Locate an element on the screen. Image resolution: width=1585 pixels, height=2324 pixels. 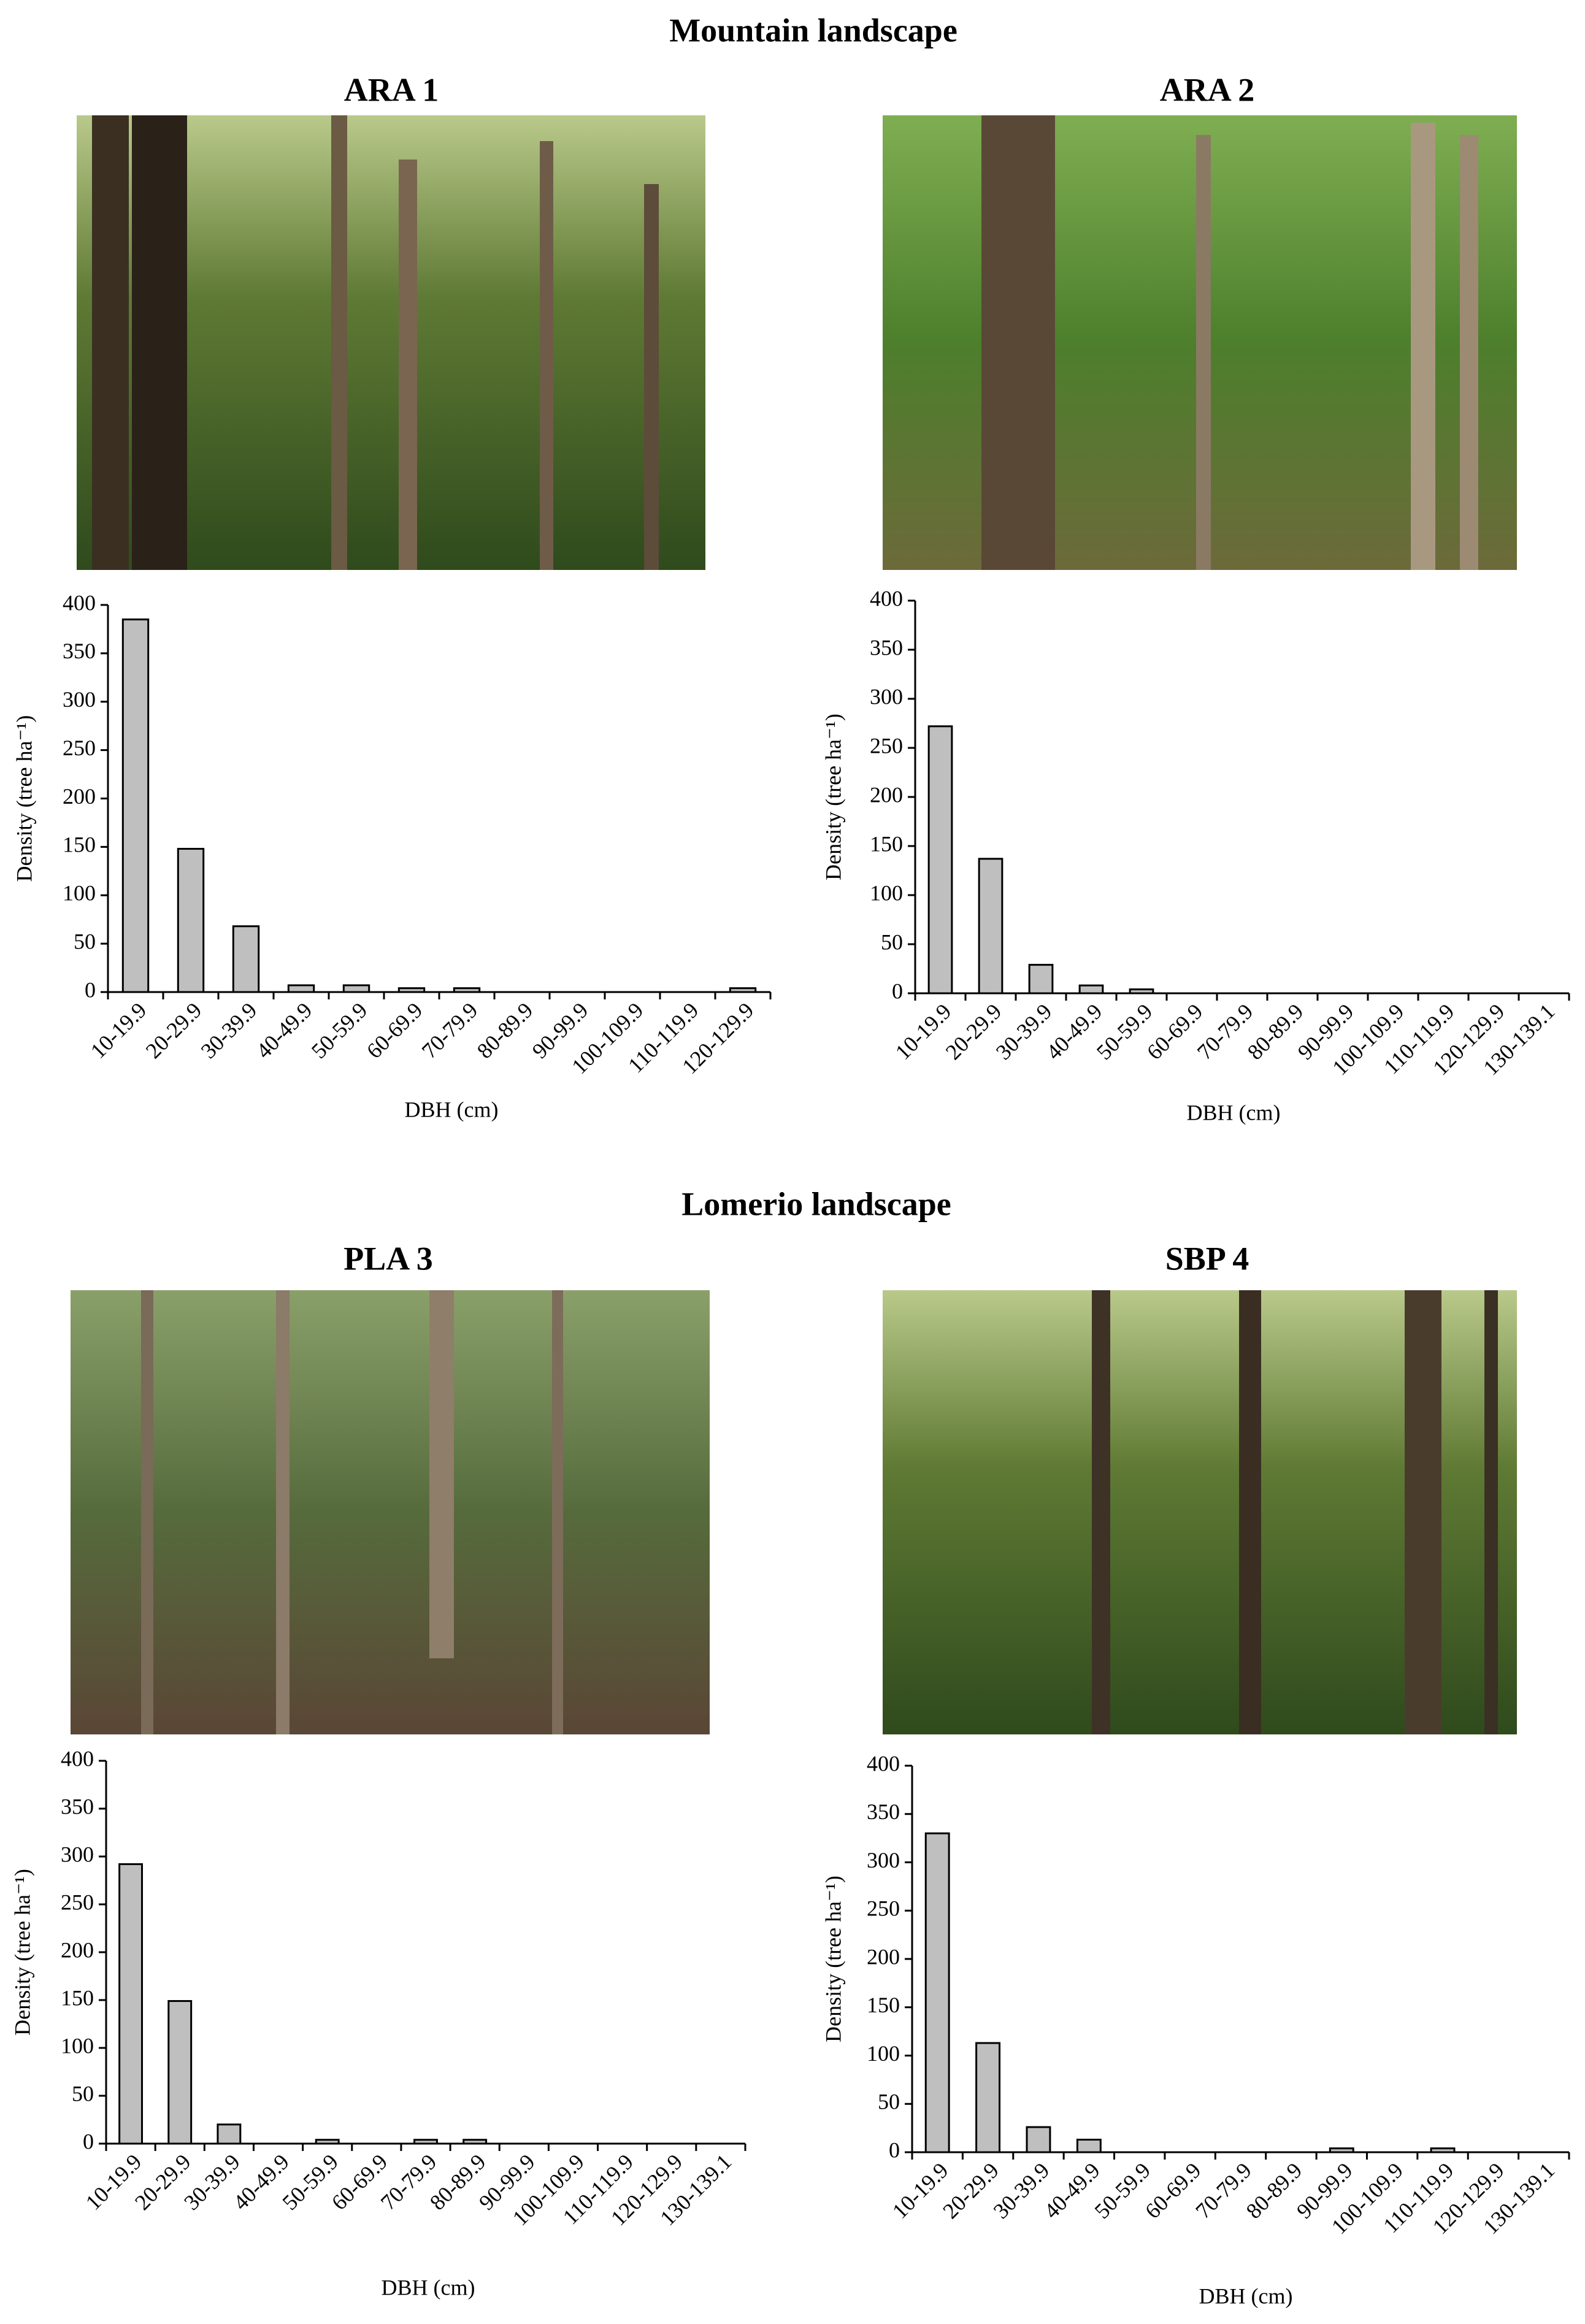
chart-title: SBP 4 is located at coordinates (1207, 1258).